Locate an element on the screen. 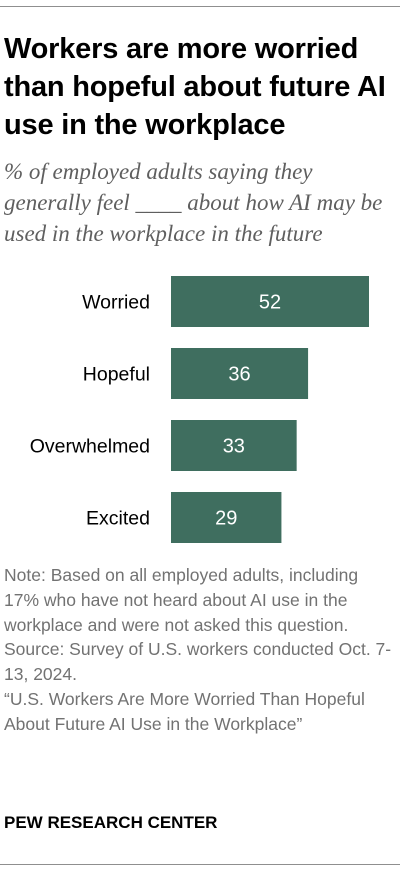  value-label-hopeful: 36 is located at coordinates (239, 375).